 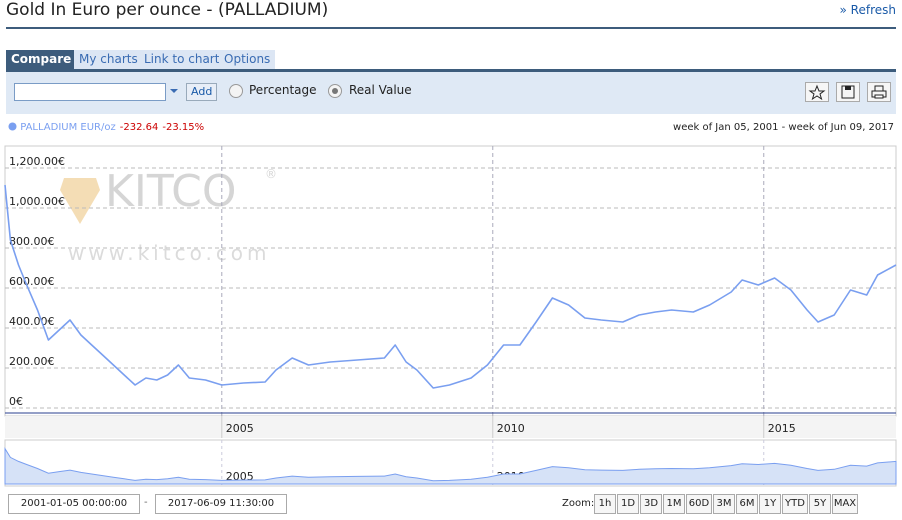 What do you see at coordinates (240, 428) in the screenshot?
I see `x-tick-label: 2005` at bounding box center [240, 428].